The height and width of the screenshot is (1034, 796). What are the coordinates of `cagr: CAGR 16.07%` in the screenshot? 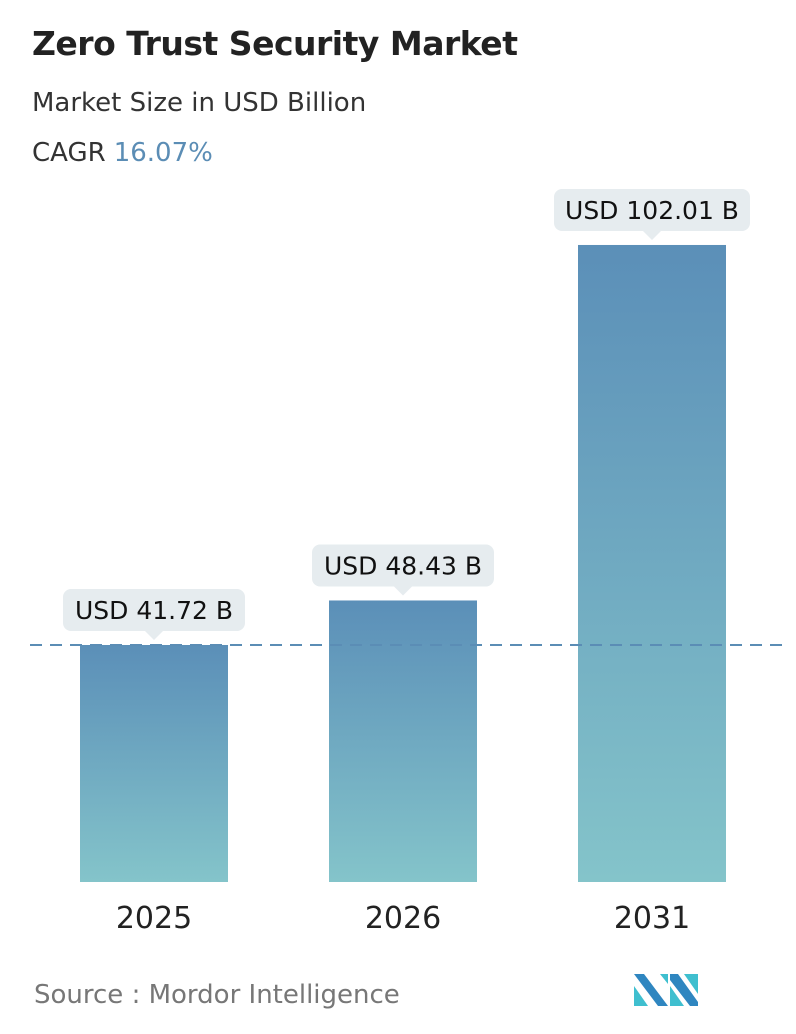 It's located at (122, 153).